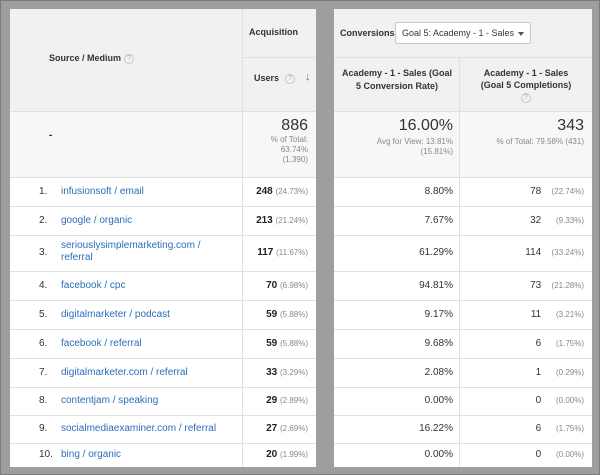  What do you see at coordinates (265, 252) in the screenshot?
I see `users-count: 117` at bounding box center [265, 252].